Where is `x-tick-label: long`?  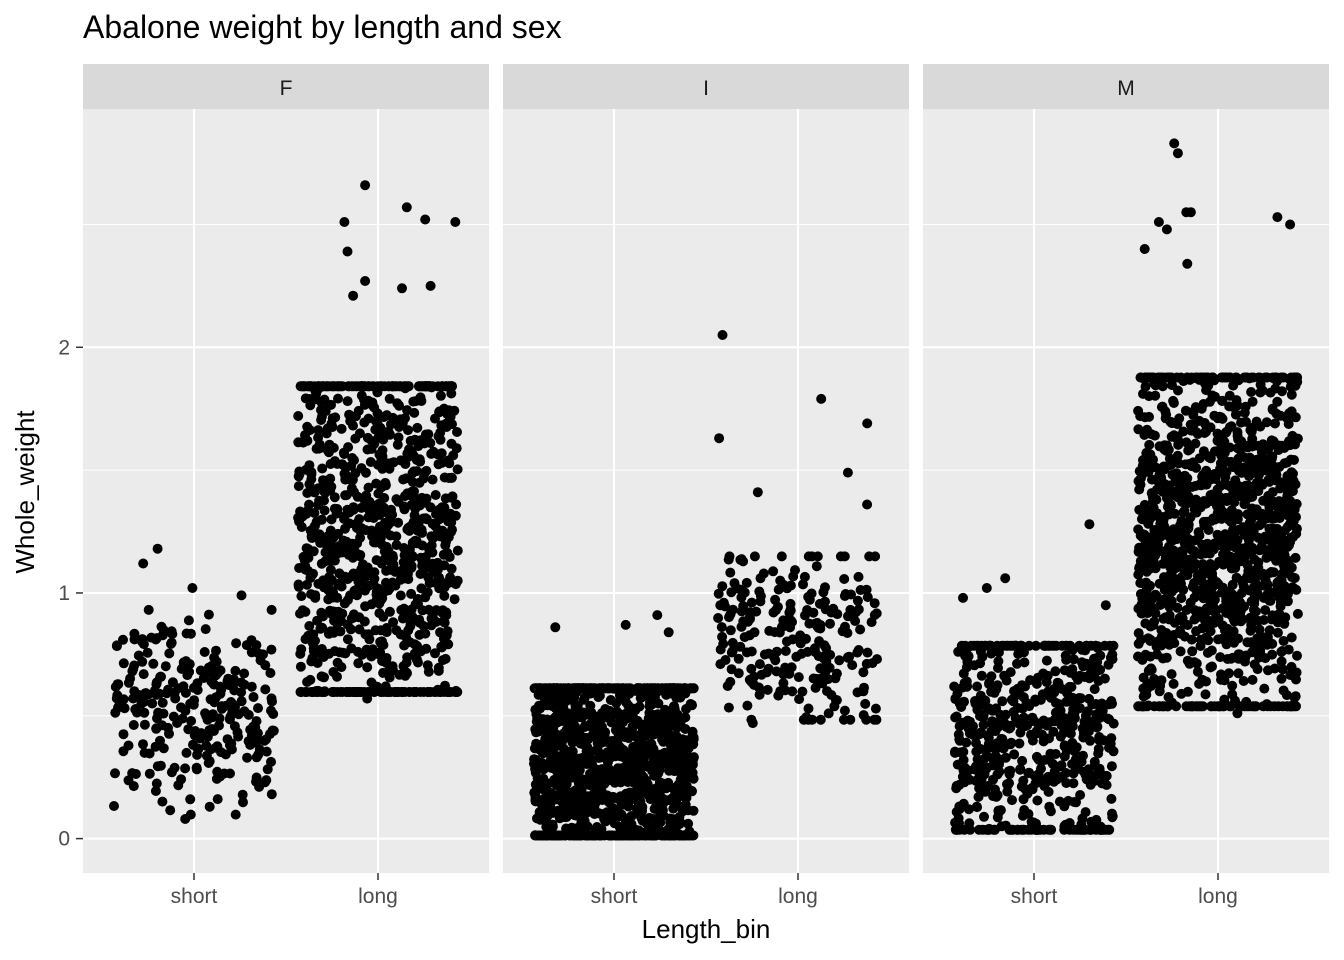 x-tick-label: long is located at coordinates (798, 896).